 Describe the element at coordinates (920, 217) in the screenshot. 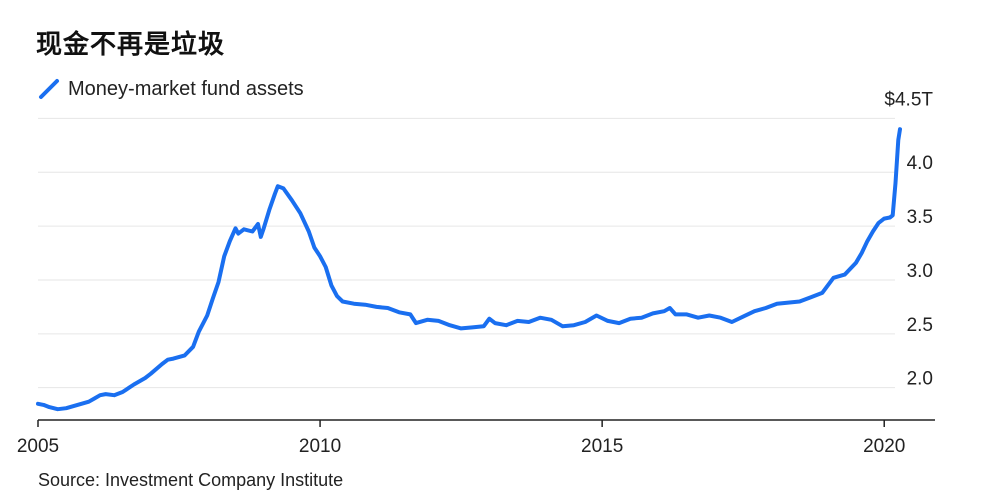

I see `y-tick-label: 3.5` at that location.